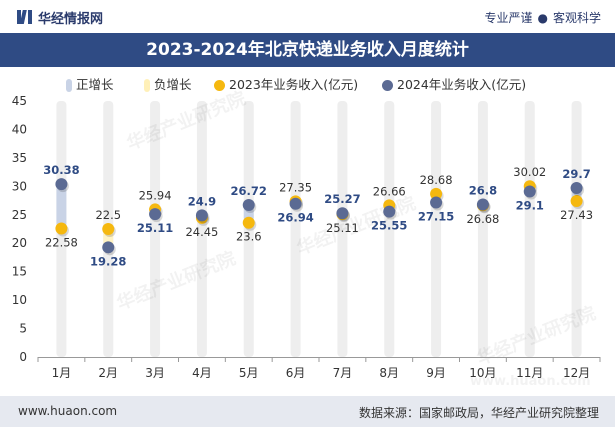 This screenshot has width=615, height=427. Describe the element at coordinates (249, 191) in the screenshot. I see `data-label-2024: 26.72` at that location.